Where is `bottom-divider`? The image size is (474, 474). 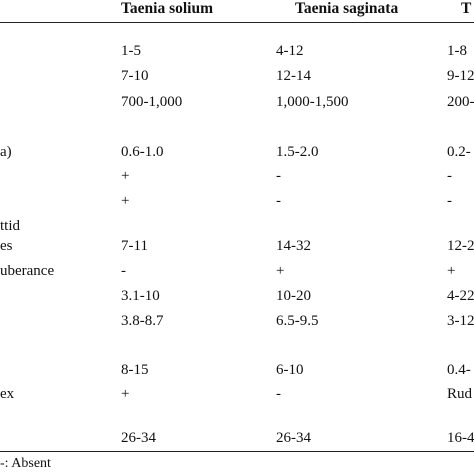 bottom-divider is located at coordinates (237, 451).